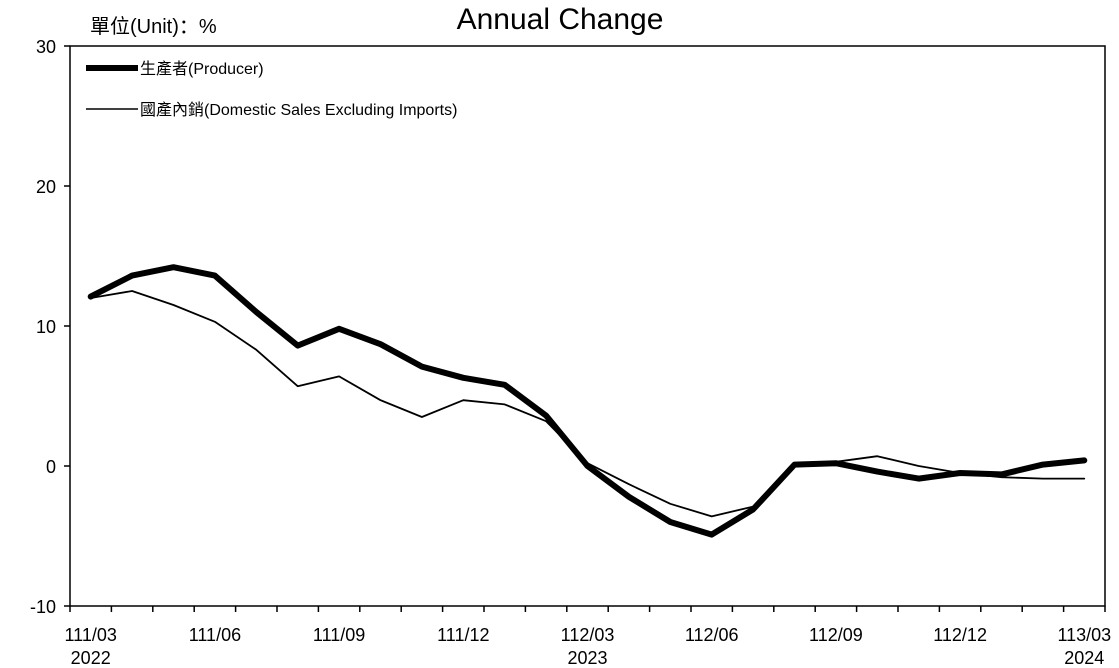 The width and height of the screenshot is (1119, 668). Describe the element at coordinates (339, 635) in the screenshot. I see `x-tick-label: 111/09` at that location.